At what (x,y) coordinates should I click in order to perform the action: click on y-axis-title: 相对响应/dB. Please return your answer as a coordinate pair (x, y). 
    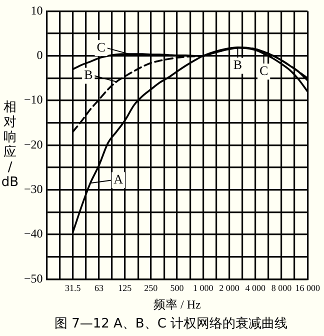
    Looking at the image, I should click on (10, 145).